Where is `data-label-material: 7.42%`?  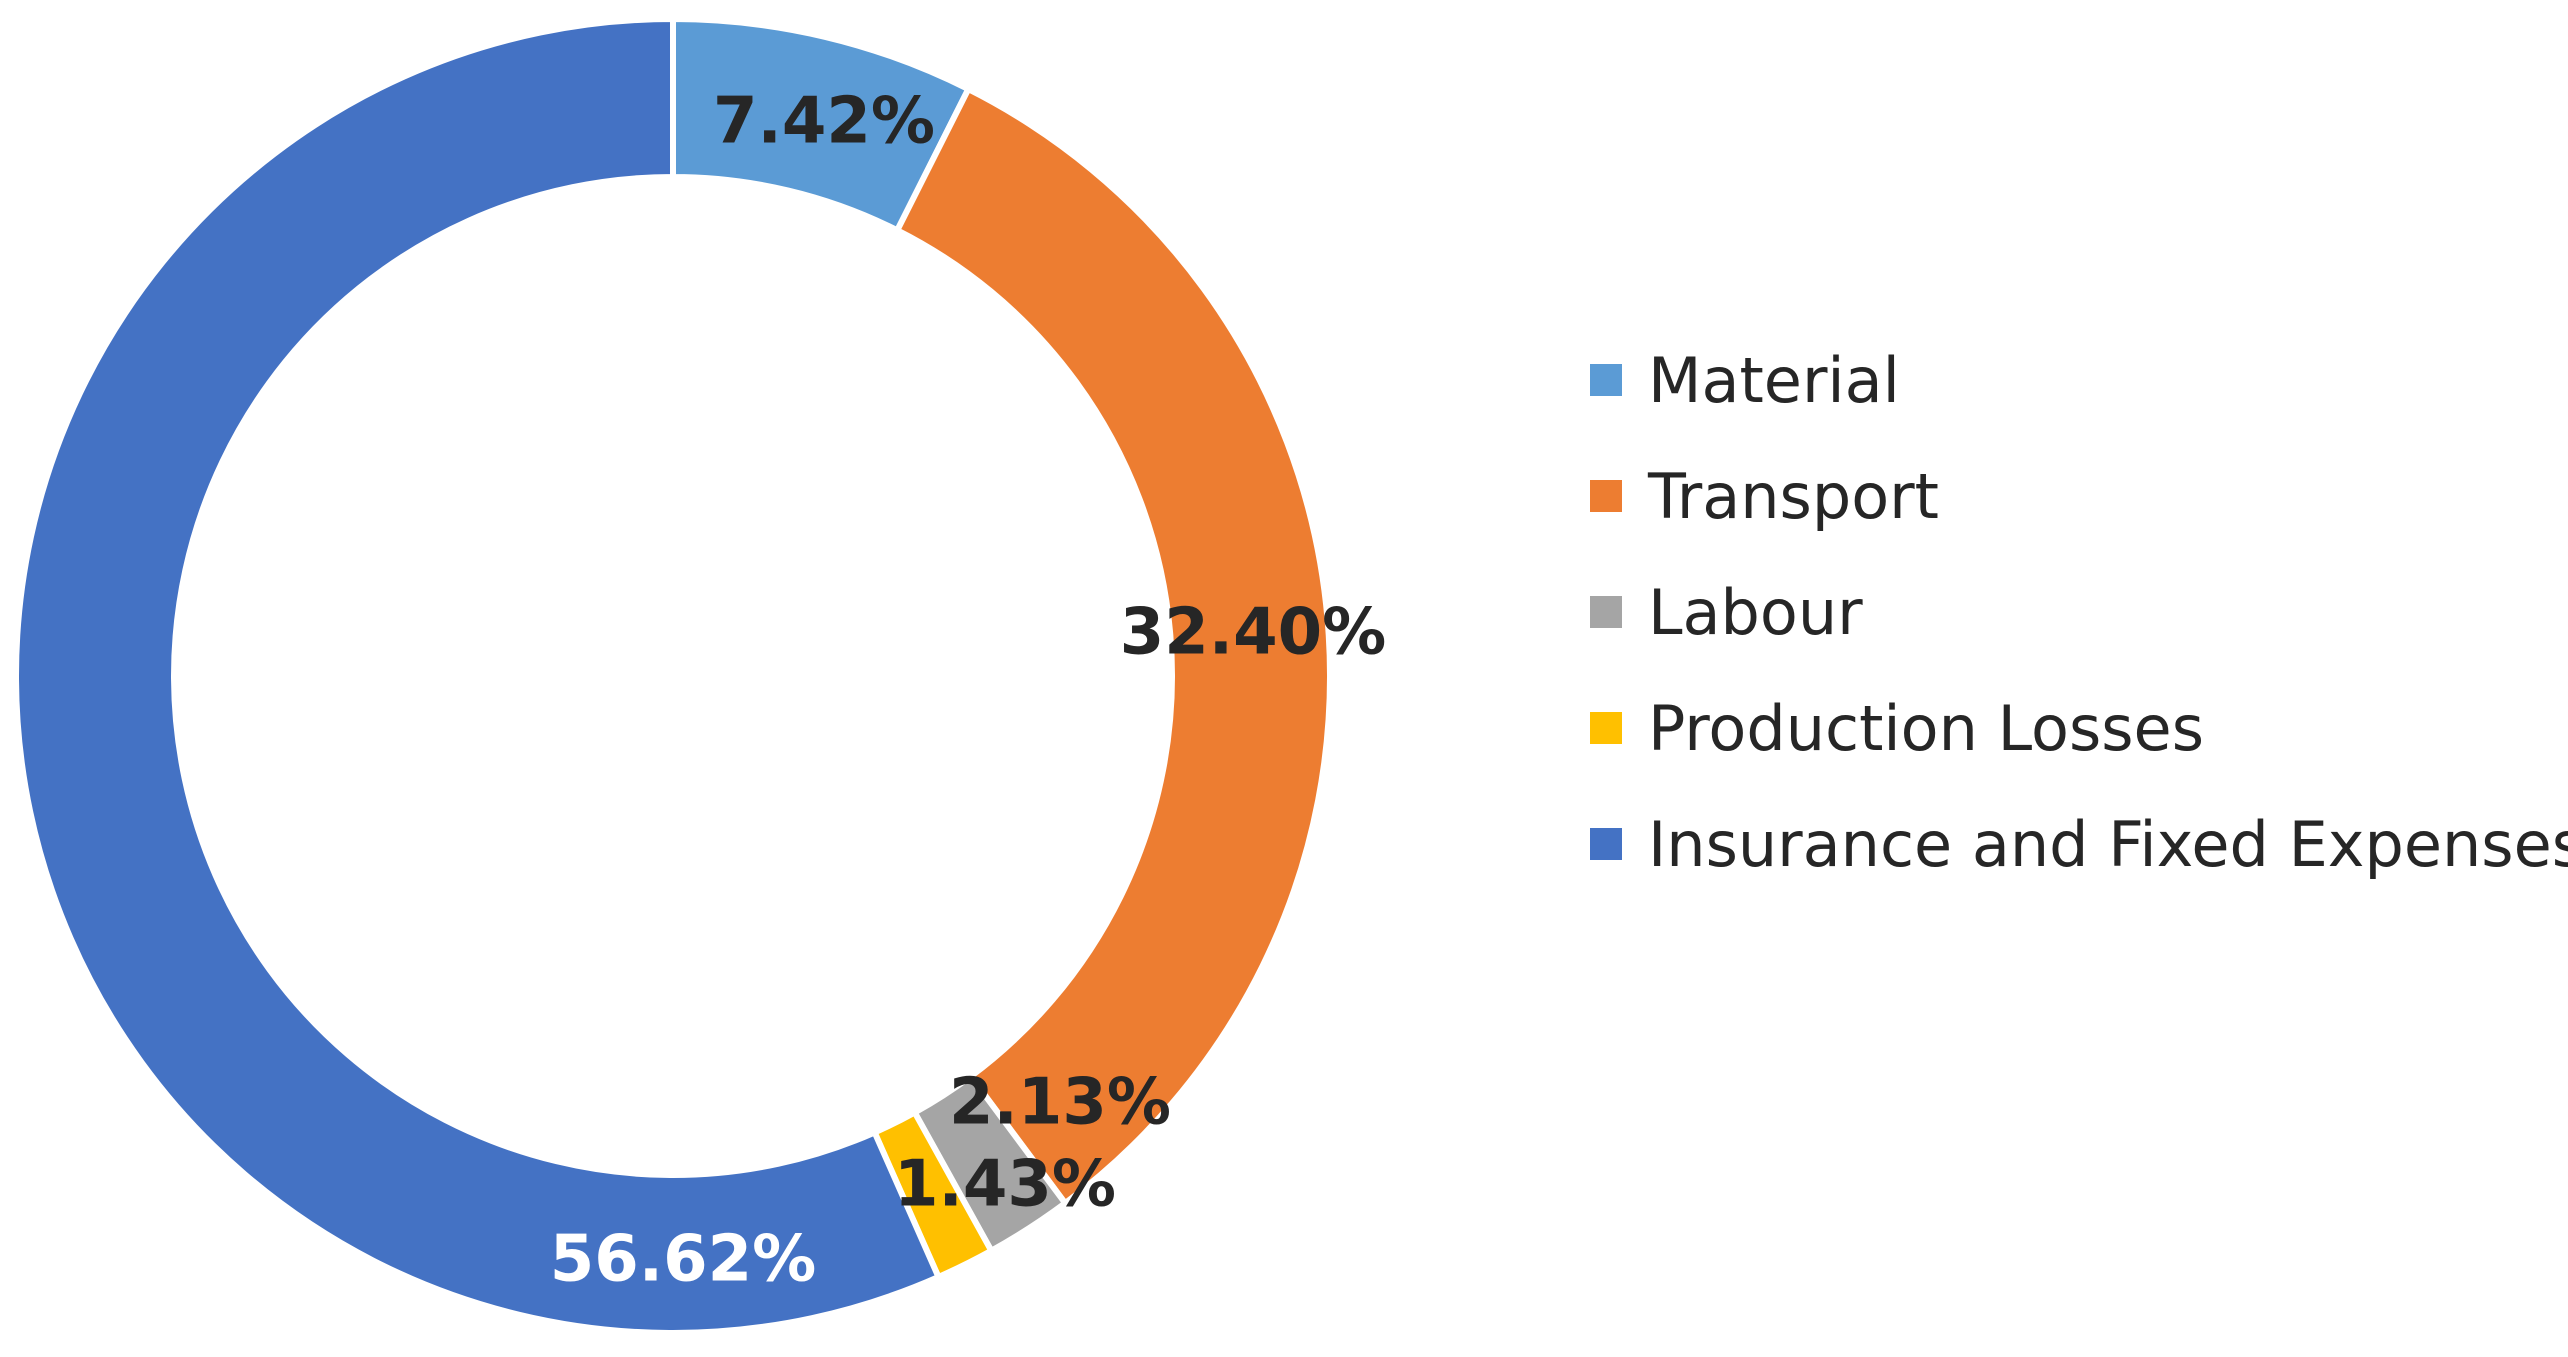 data-label-material: 7.42% is located at coordinates (824, 122).